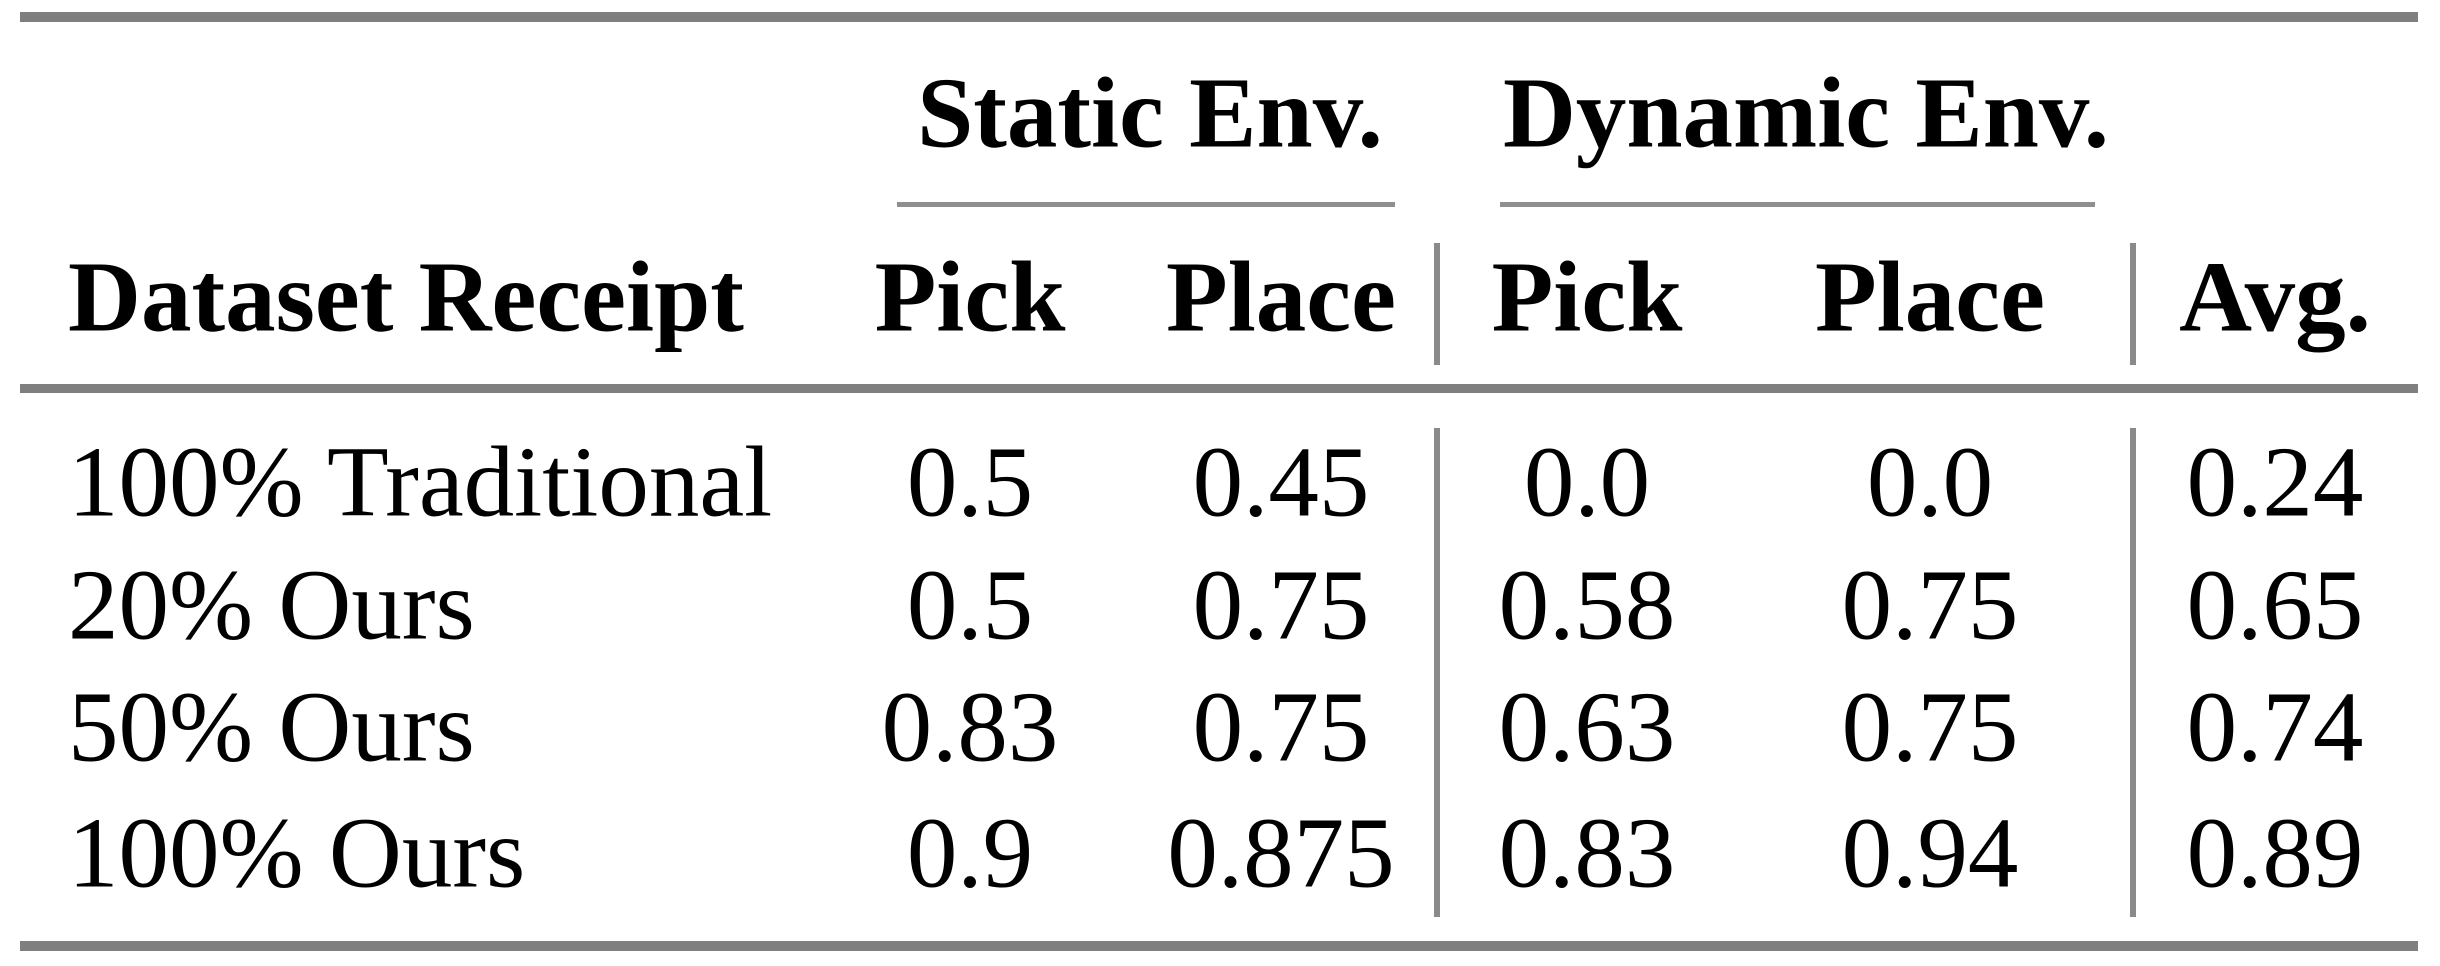 The height and width of the screenshot is (966, 2440). Describe the element at coordinates (1281, 296) in the screenshot. I see `col-header-static-place: Place` at that location.